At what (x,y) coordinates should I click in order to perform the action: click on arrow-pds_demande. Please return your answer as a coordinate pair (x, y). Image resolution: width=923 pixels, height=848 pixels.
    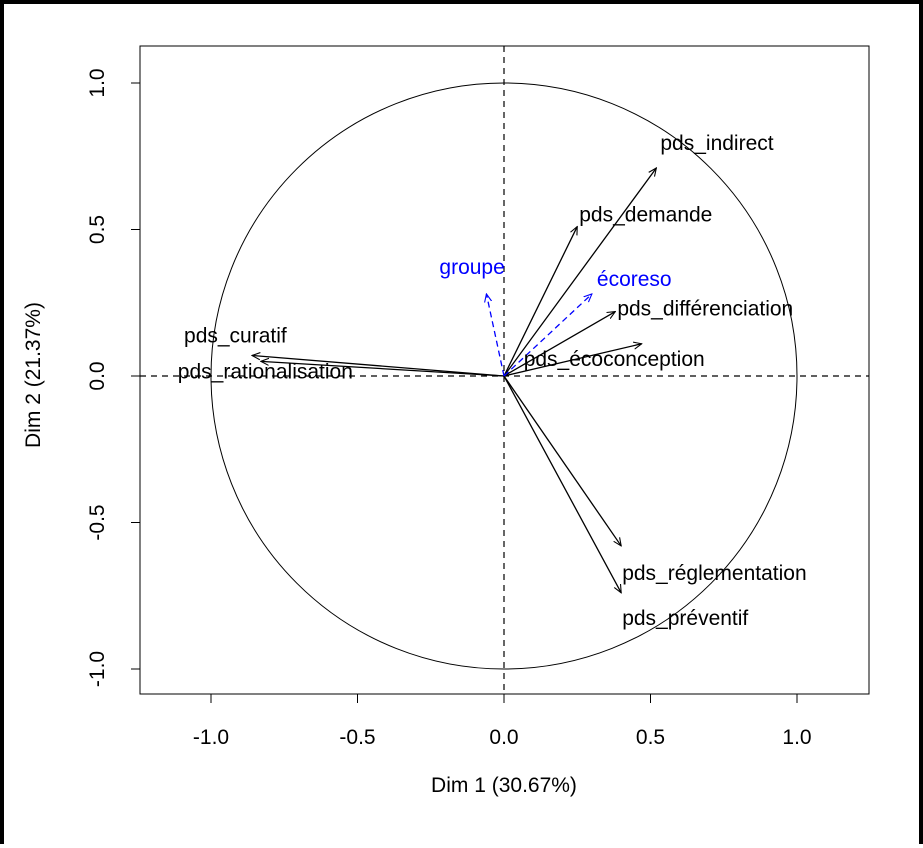
    Looking at the image, I should click on (540, 302).